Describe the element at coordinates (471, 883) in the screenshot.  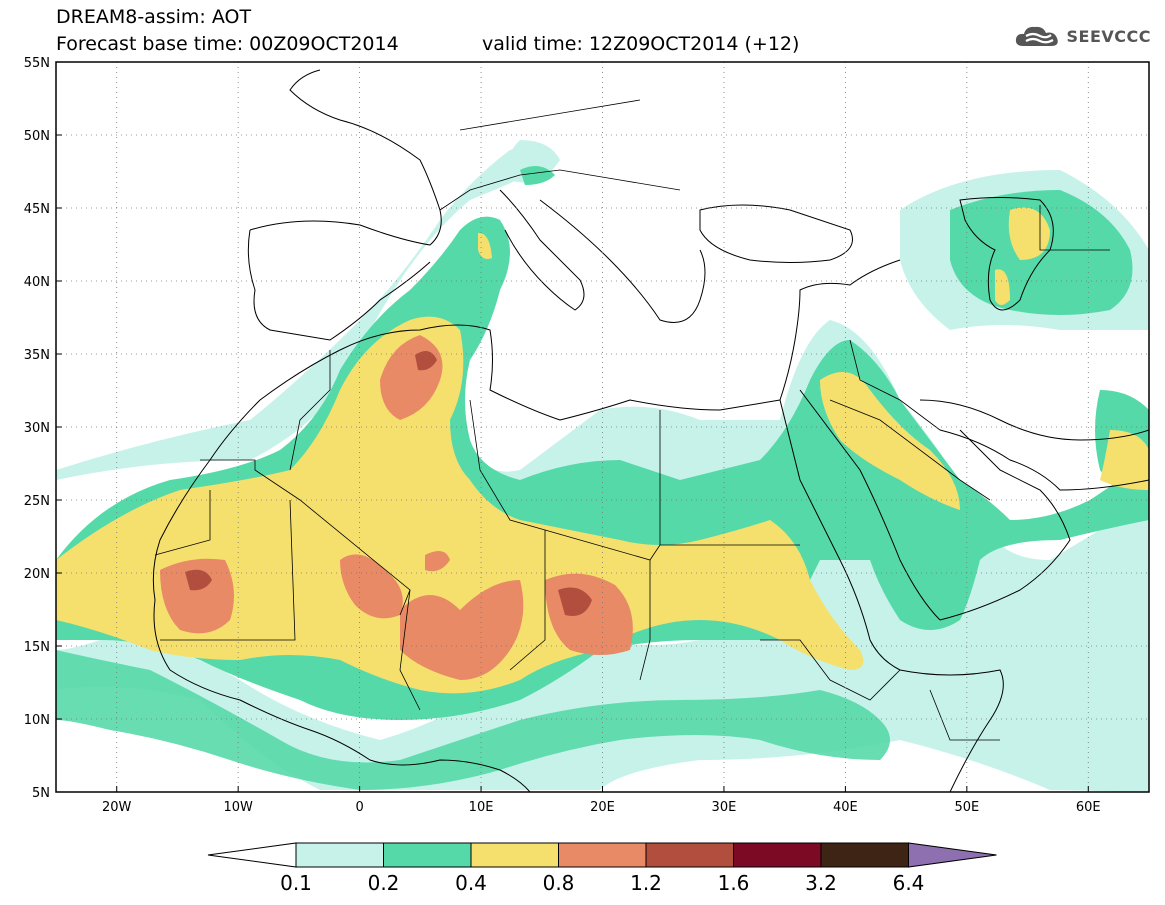
I see `colorbar-label: 0.4` at that location.